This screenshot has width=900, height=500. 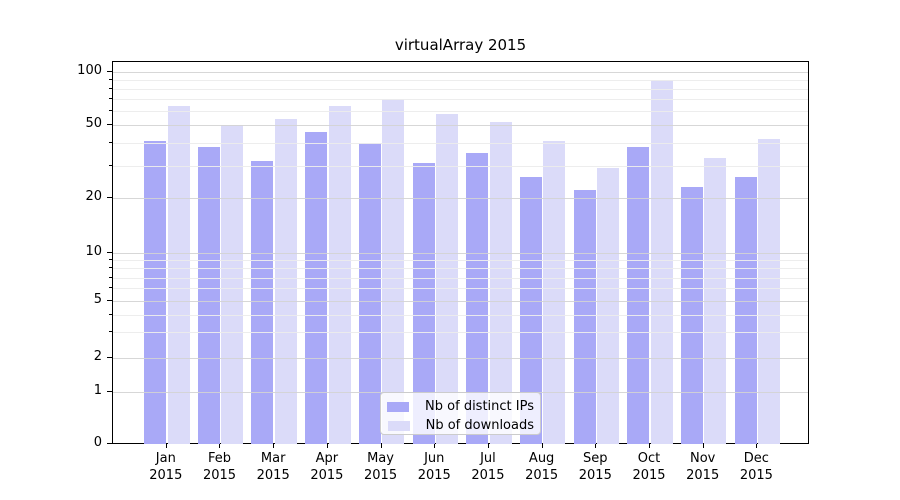 I want to click on x-tick-jan, so click(x=166, y=445).